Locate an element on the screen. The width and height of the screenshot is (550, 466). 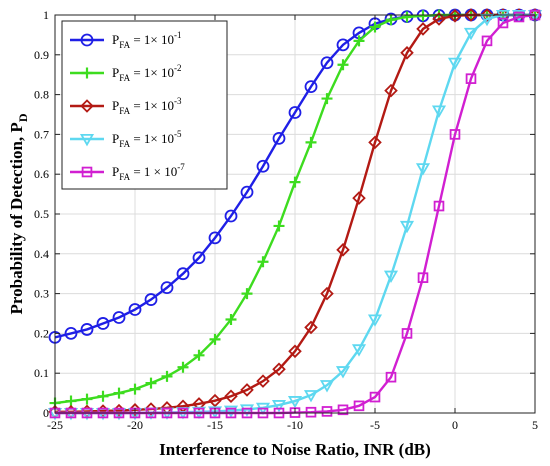
legend-label-exponent: -5 is located at coordinates (178, 134).